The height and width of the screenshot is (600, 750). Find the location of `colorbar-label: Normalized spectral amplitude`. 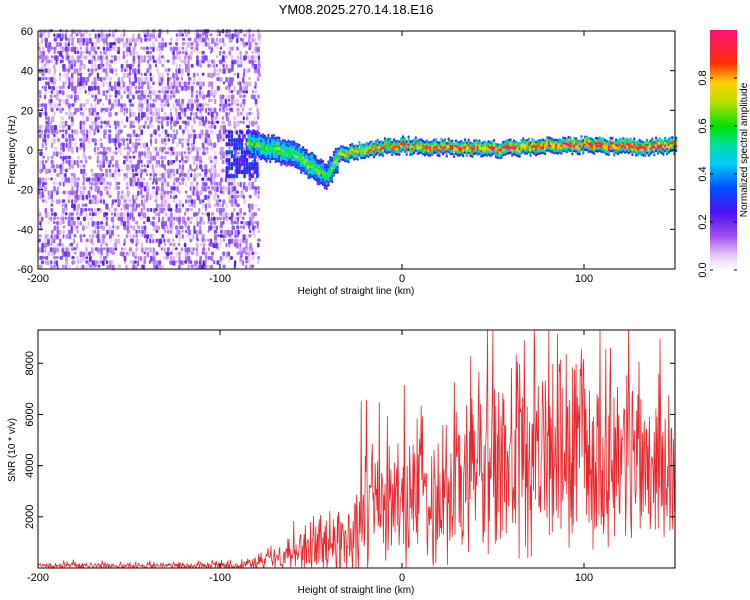

colorbar-label: Normalized spectral amplitude is located at coordinates (744, 149).